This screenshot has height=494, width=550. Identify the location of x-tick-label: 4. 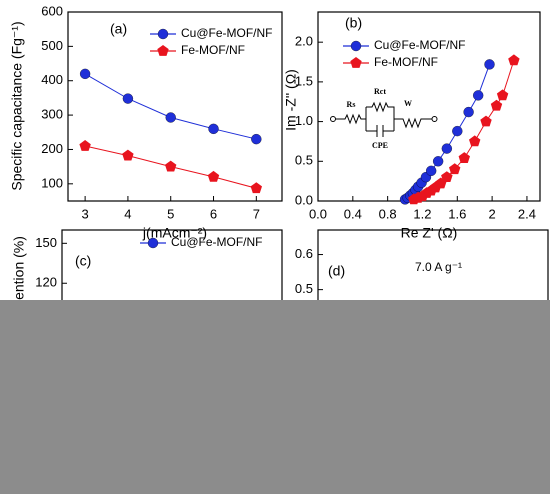
(127, 213).